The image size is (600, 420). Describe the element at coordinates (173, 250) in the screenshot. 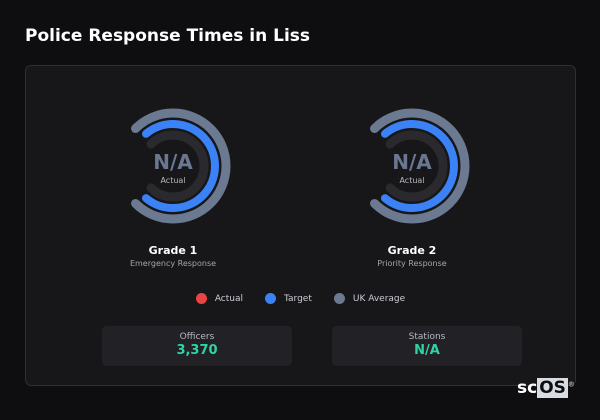

I see `gauge-name: Grade 1` at that location.